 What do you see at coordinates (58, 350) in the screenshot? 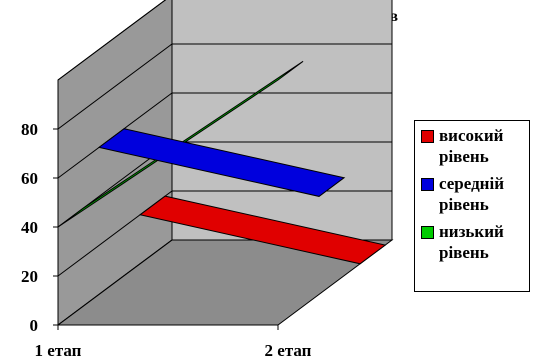
I see `x-tick-label: 1 етап` at bounding box center [58, 350].